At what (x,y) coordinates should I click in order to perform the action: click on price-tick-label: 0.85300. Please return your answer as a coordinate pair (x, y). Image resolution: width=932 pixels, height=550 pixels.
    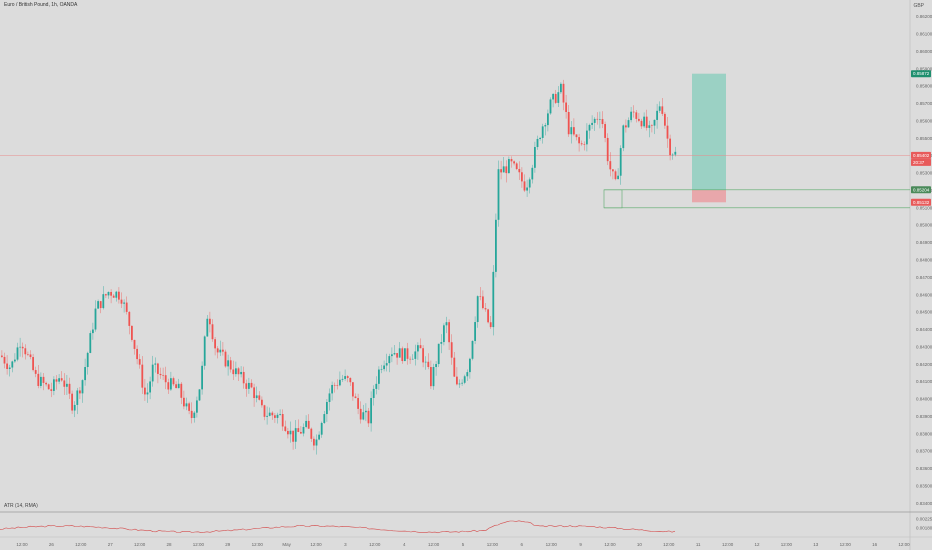
    Looking at the image, I should click on (924, 173).